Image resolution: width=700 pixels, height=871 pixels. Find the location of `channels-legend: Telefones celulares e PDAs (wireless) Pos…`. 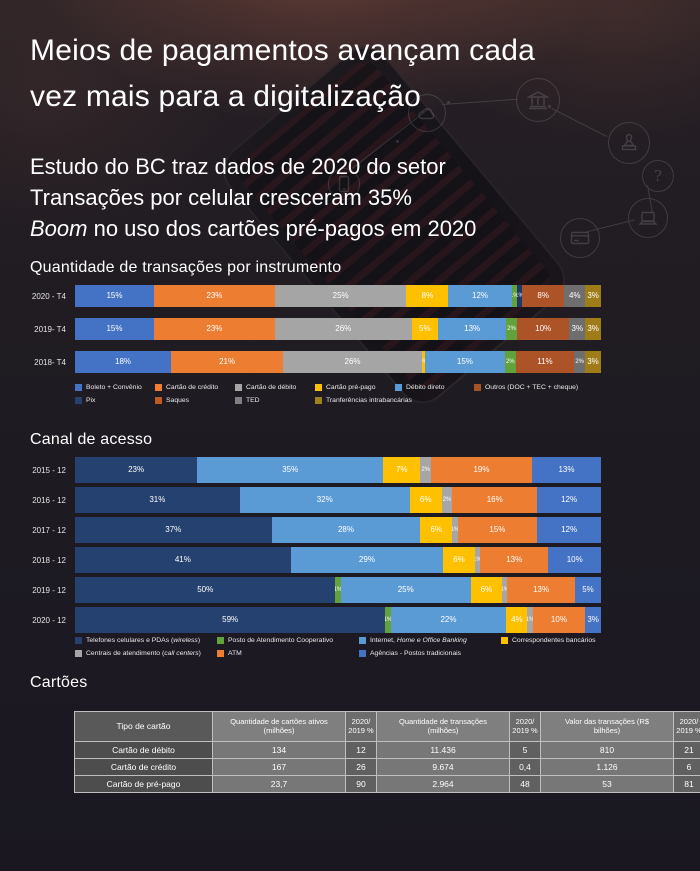

channels-legend: Telefones celulares e PDAs (wireless) Pos… is located at coordinates (387, 647).